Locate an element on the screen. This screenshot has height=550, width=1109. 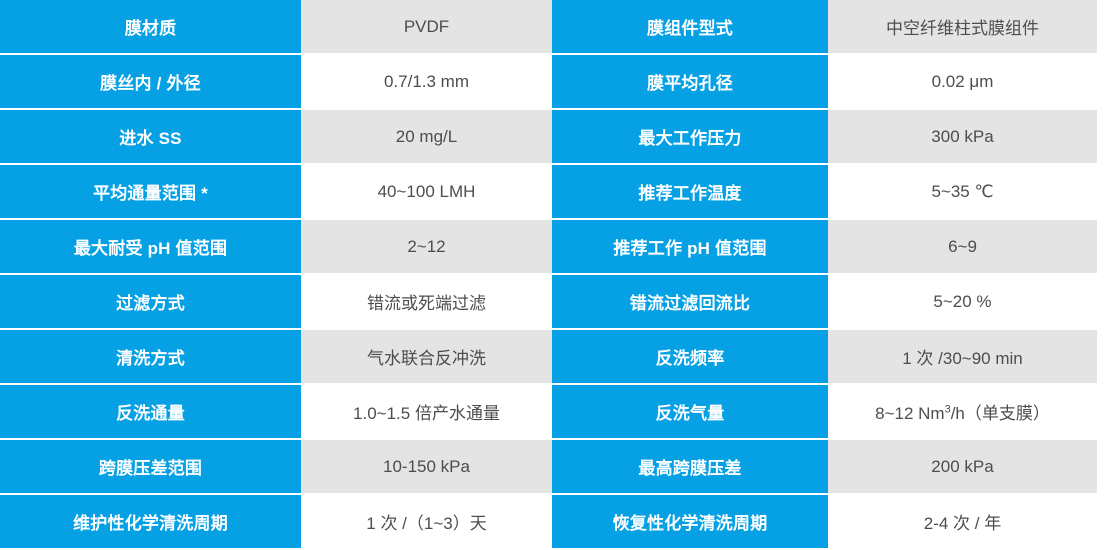
spec-label: 膜材质 is located at coordinates (150, 27).